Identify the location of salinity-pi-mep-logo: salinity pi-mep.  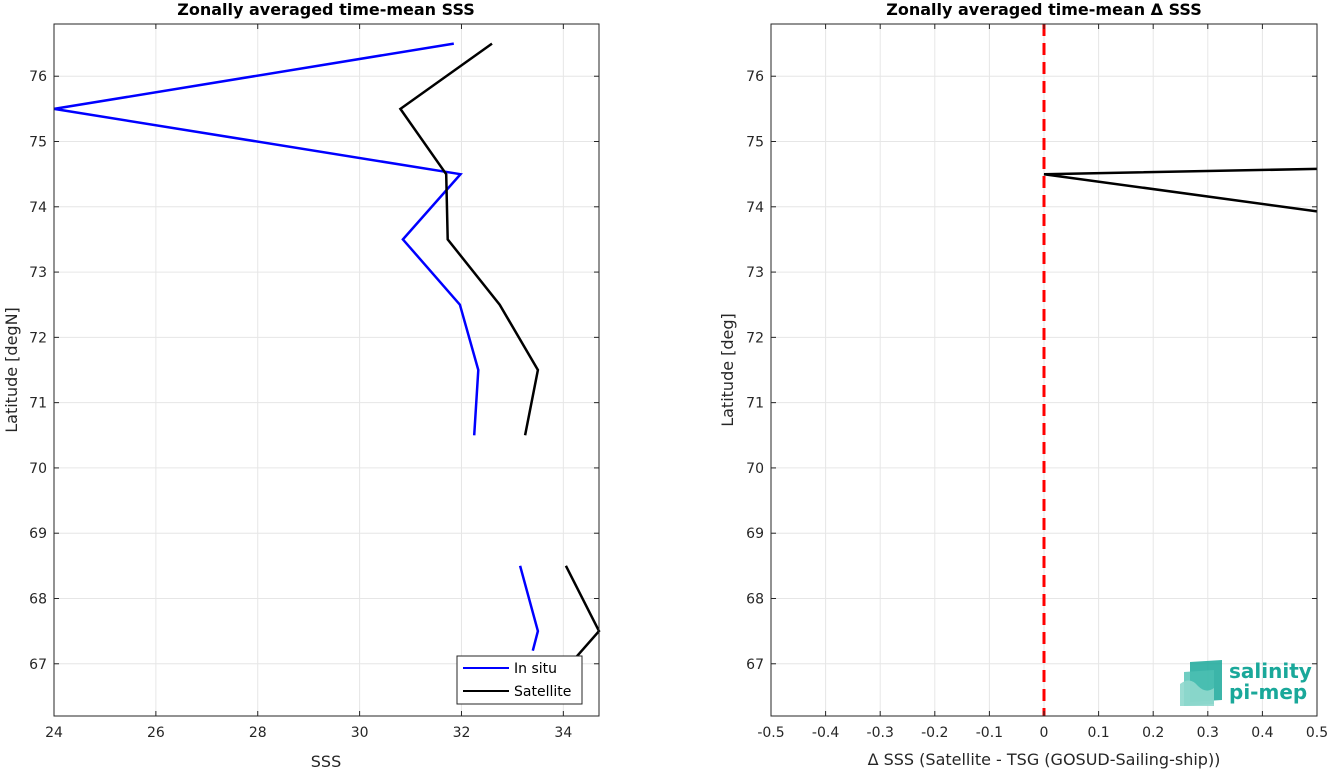
(1246, 682).